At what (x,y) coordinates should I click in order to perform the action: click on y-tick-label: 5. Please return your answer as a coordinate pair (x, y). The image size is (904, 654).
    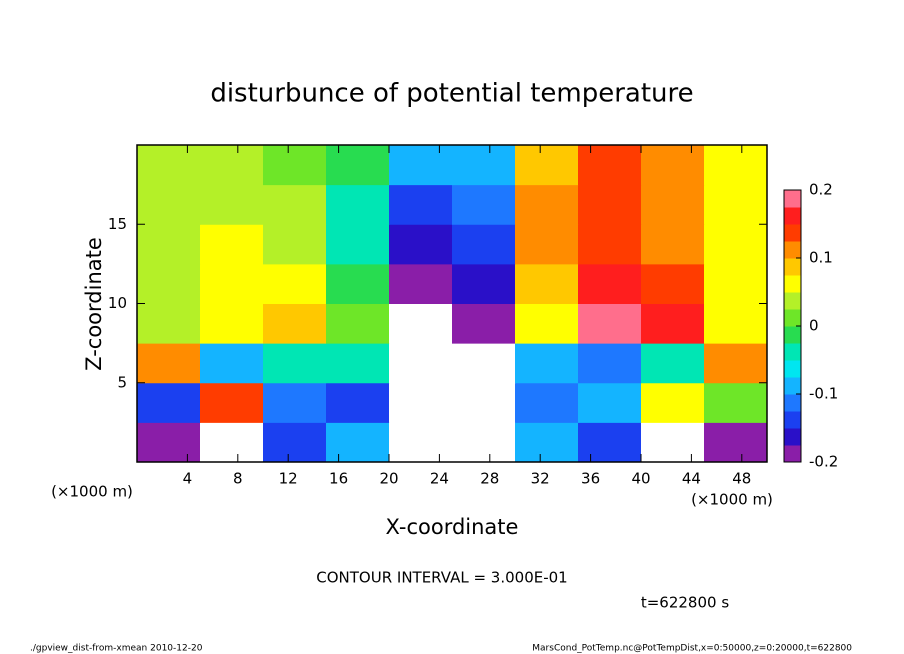
    Looking at the image, I should click on (122, 382).